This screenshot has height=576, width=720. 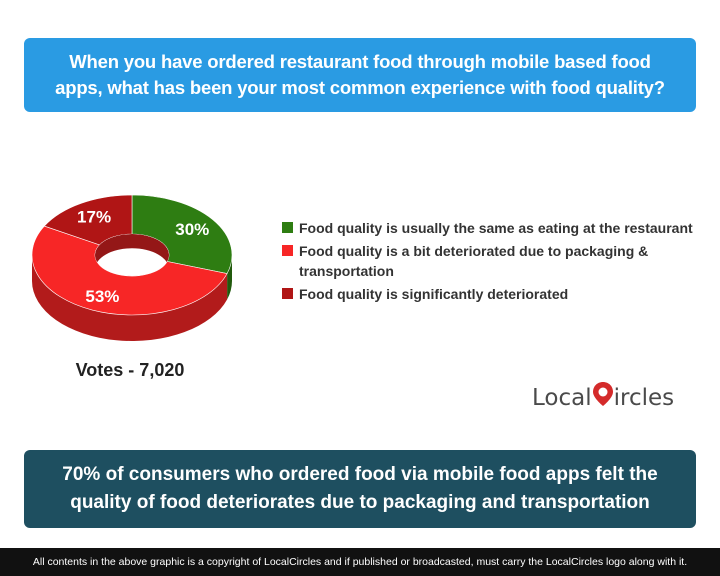 I want to click on donut-chart: 30% 53% 17%, so click(x=132, y=267).